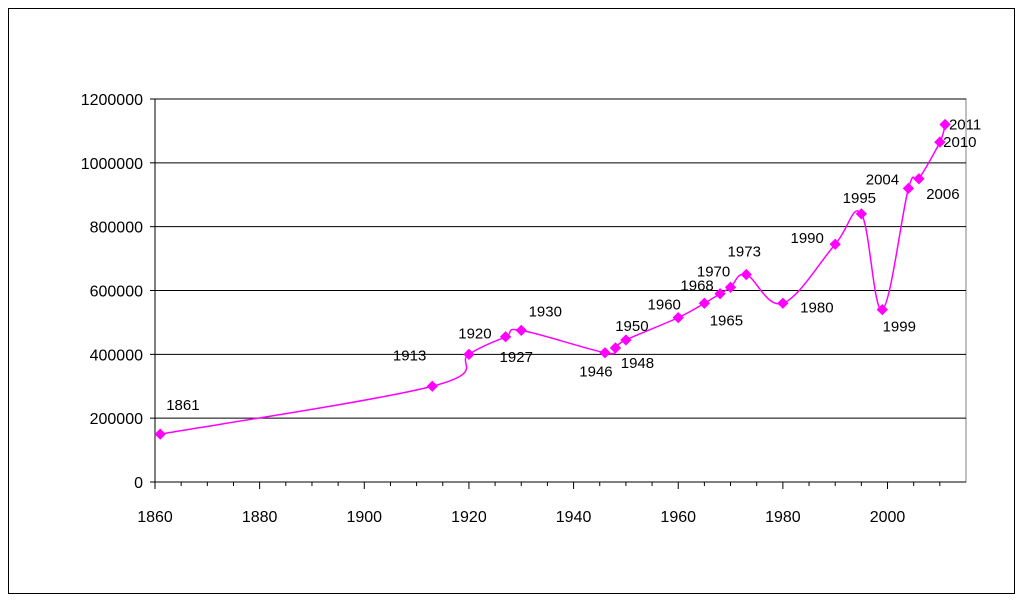 The image size is (1024, 602). I want to click on y-tick-label: 600000, so click(116, 292).